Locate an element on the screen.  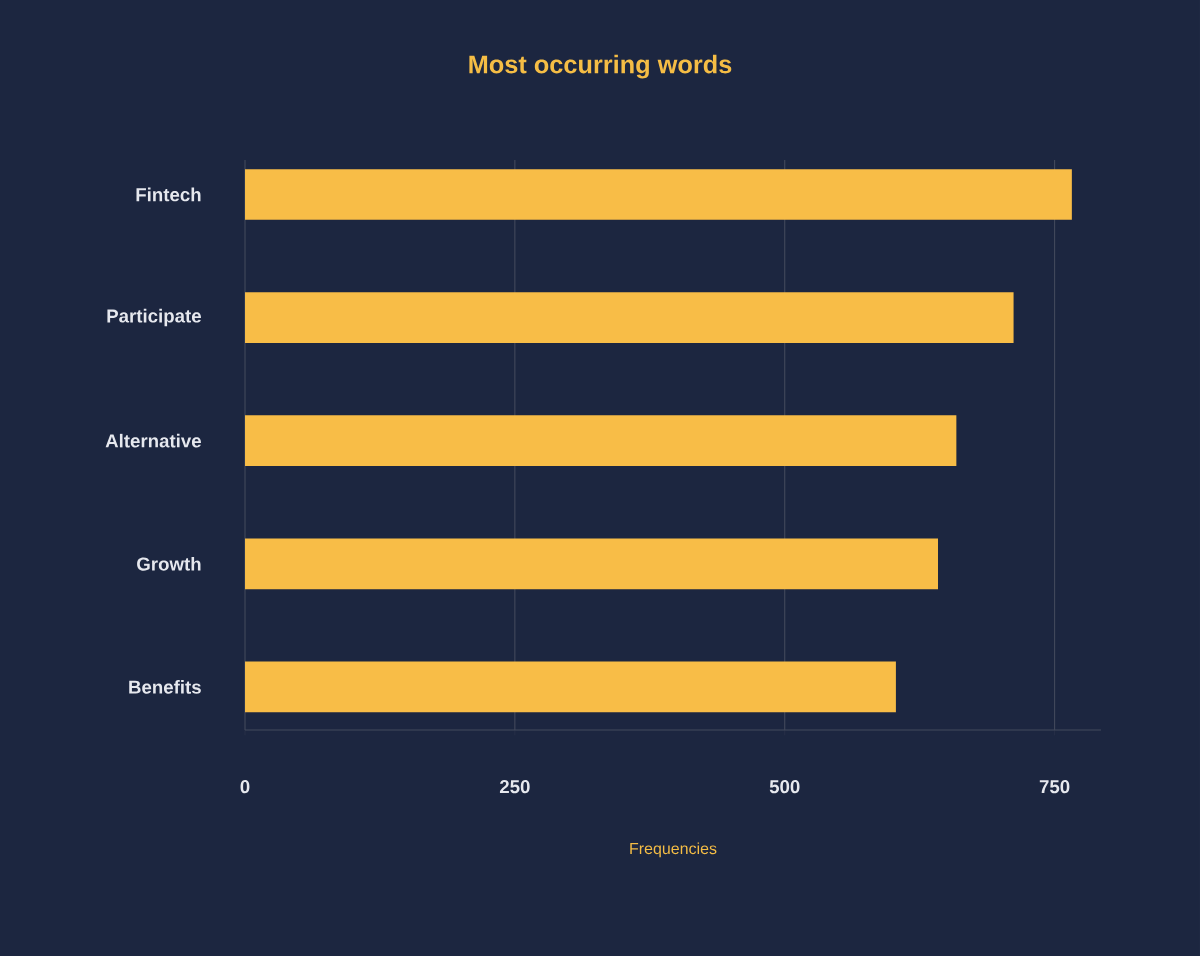
y-tick-label: Alternative is located at coordinates (153, 440).